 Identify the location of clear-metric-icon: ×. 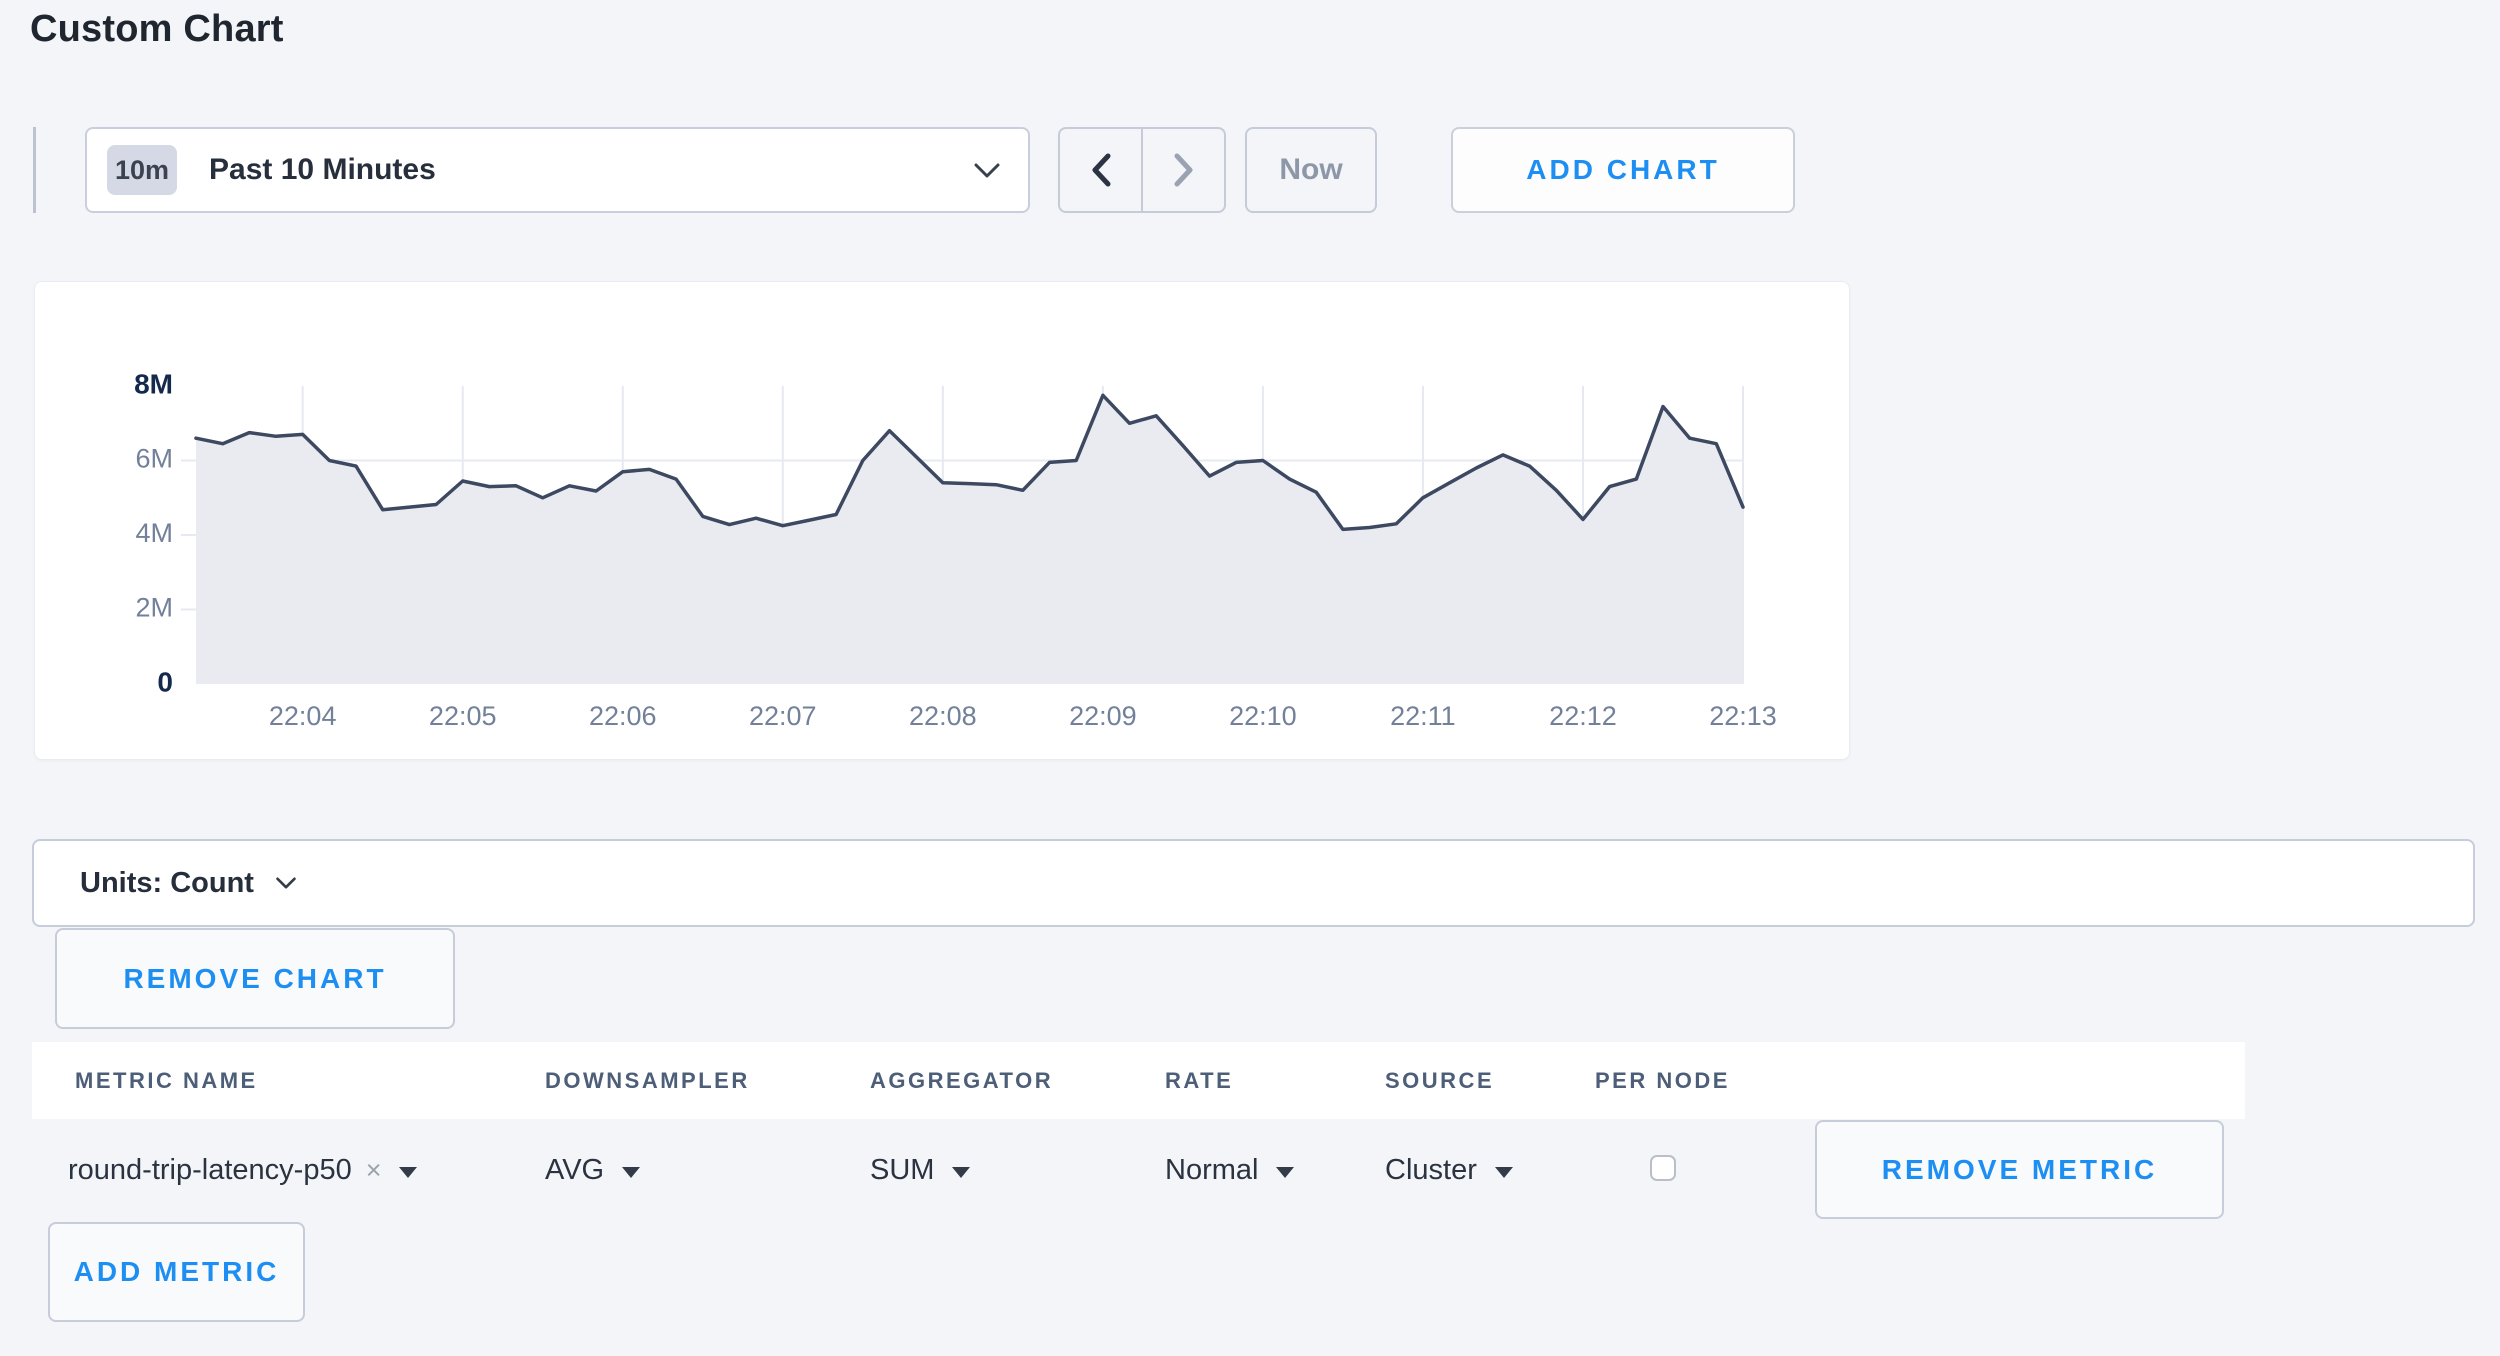
(373, 1170).